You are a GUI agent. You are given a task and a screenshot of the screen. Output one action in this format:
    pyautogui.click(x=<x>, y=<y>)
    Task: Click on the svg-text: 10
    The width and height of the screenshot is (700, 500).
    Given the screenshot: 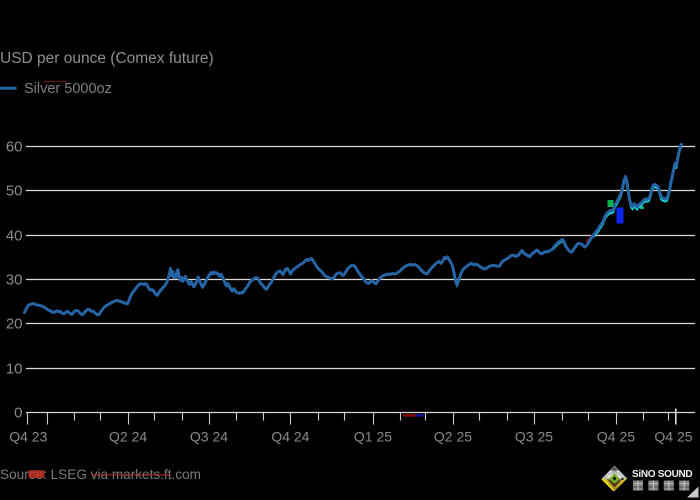 What is the action you would take?
    pyautogui.click(x=14, y=369)
    